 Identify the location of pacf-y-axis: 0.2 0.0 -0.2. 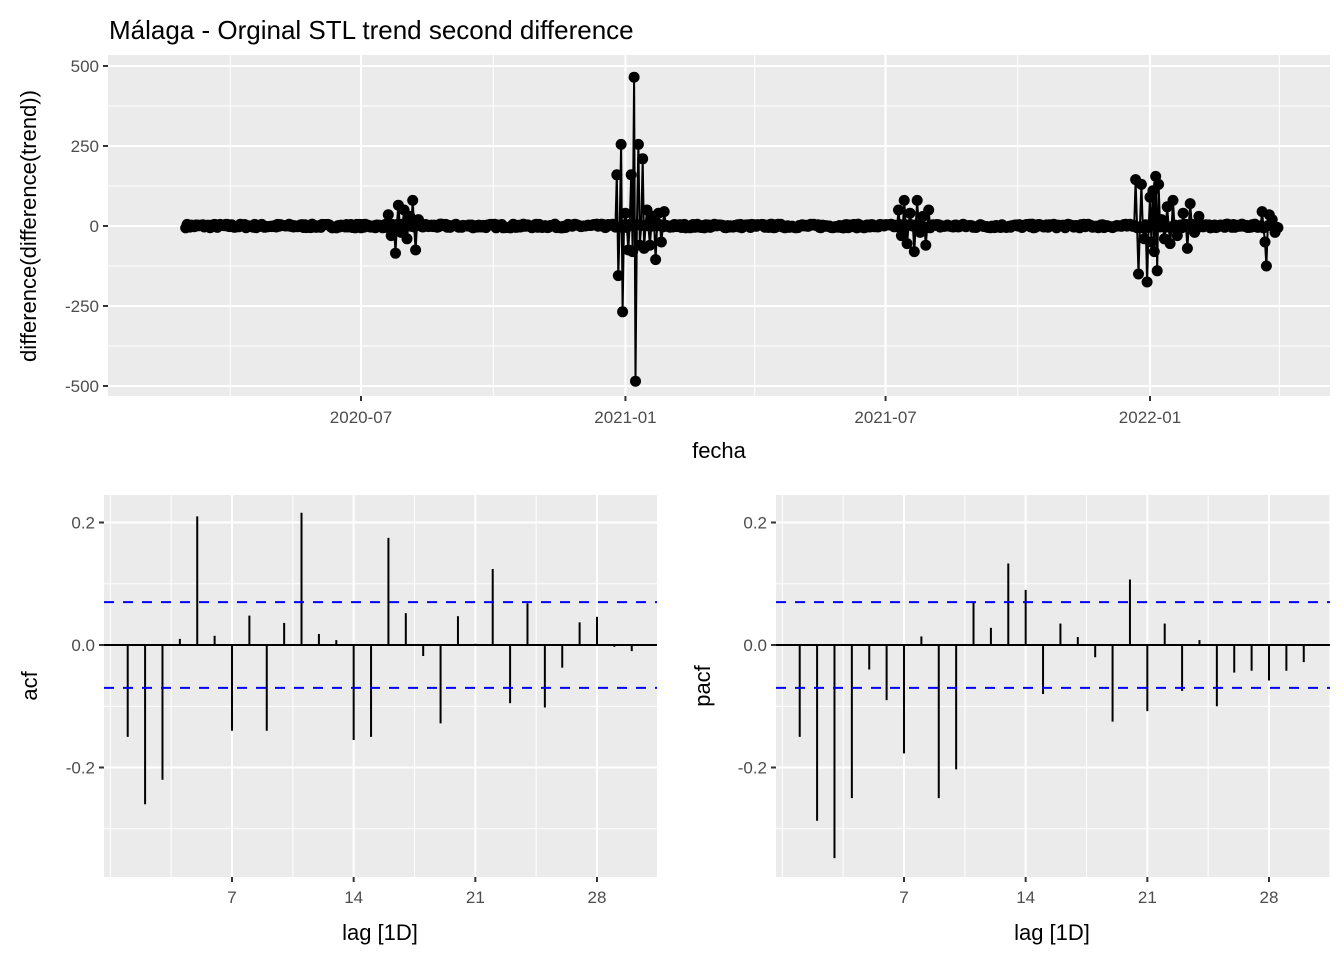
(757, 646).